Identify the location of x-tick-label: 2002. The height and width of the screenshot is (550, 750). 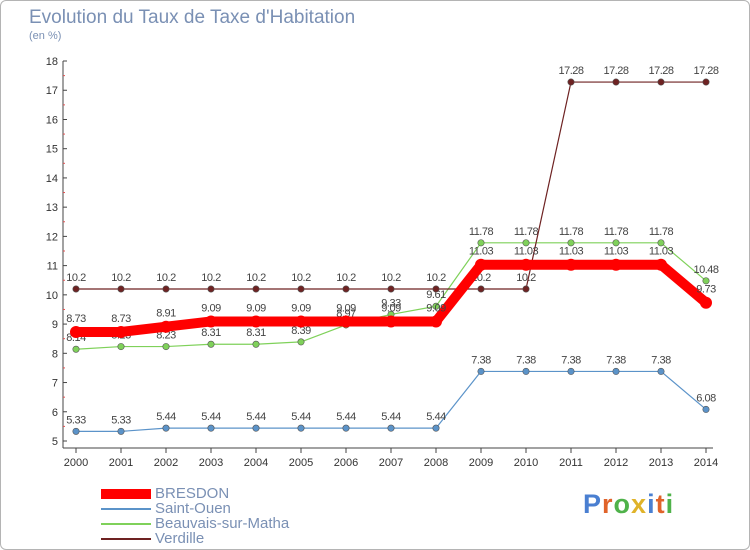
(166, 463).